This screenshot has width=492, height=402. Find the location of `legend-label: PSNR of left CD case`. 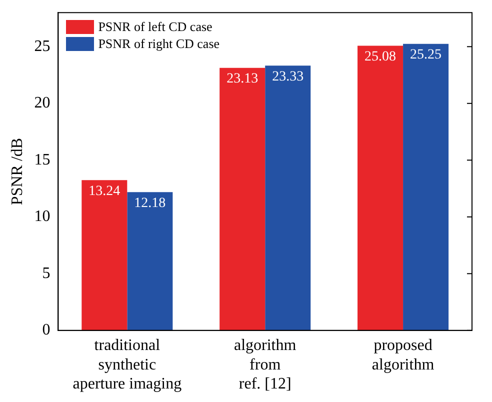

legend-label: PSNR of left CD case is located at coordinates (155, 27).